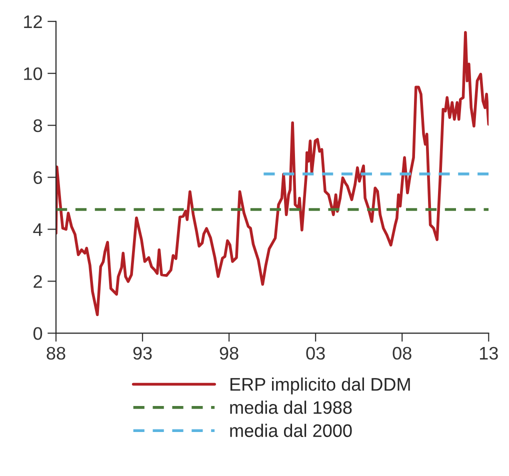  What do you see at coordinates (56, 353) in the screenshot?
I see `x-tick-label: 88` at bounding box center [56, 353].